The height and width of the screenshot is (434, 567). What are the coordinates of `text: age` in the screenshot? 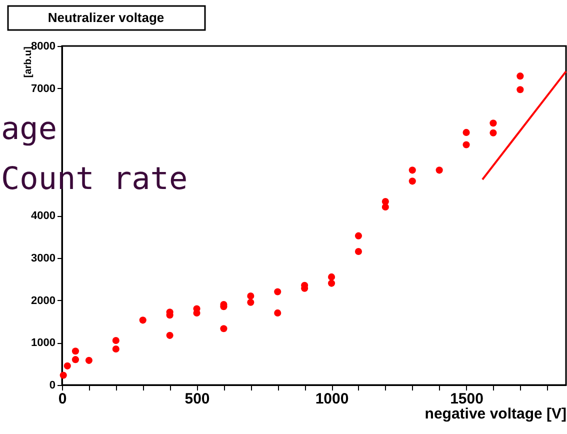 It's located at (29, 129).